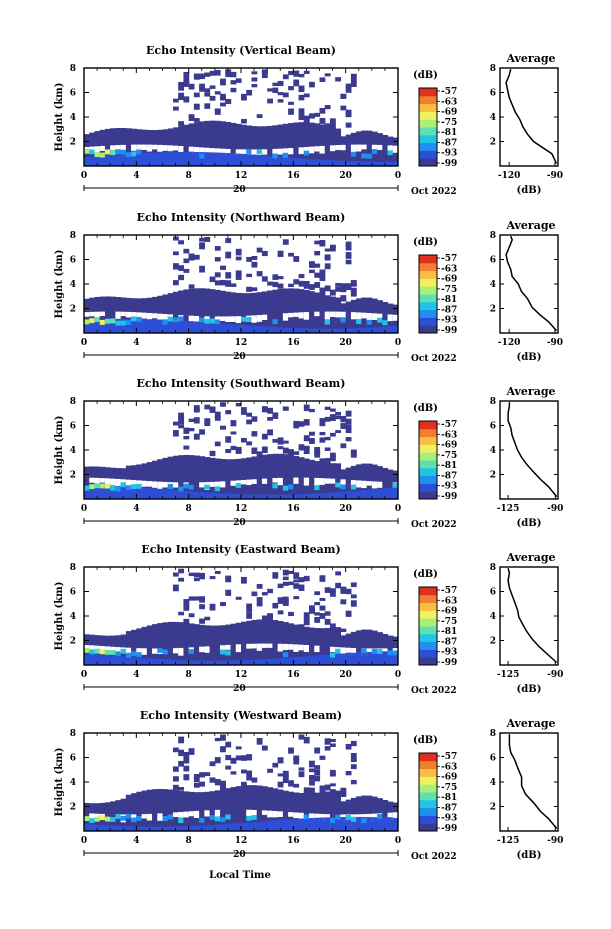 Image resolution: width=611 pixels, height=929 pixels. Describe the element at coordinates (449, 456) in the screenshot. I see `colorbar-tick-label: -75` at that location.